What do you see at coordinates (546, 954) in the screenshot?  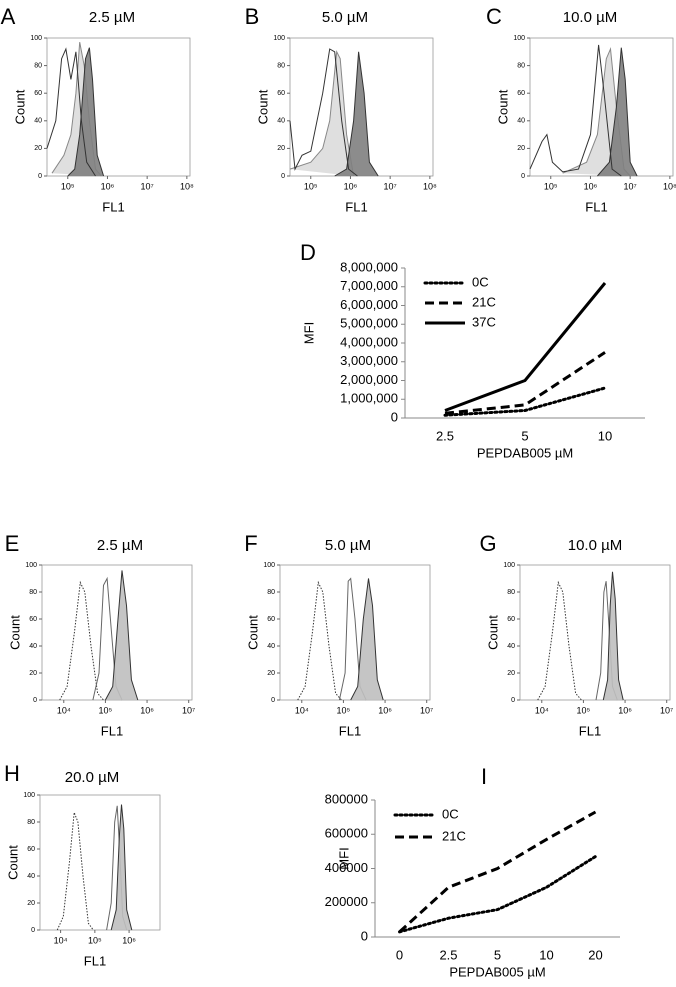 I see `x-tick-label: 10` at bounding box center [546, 954].